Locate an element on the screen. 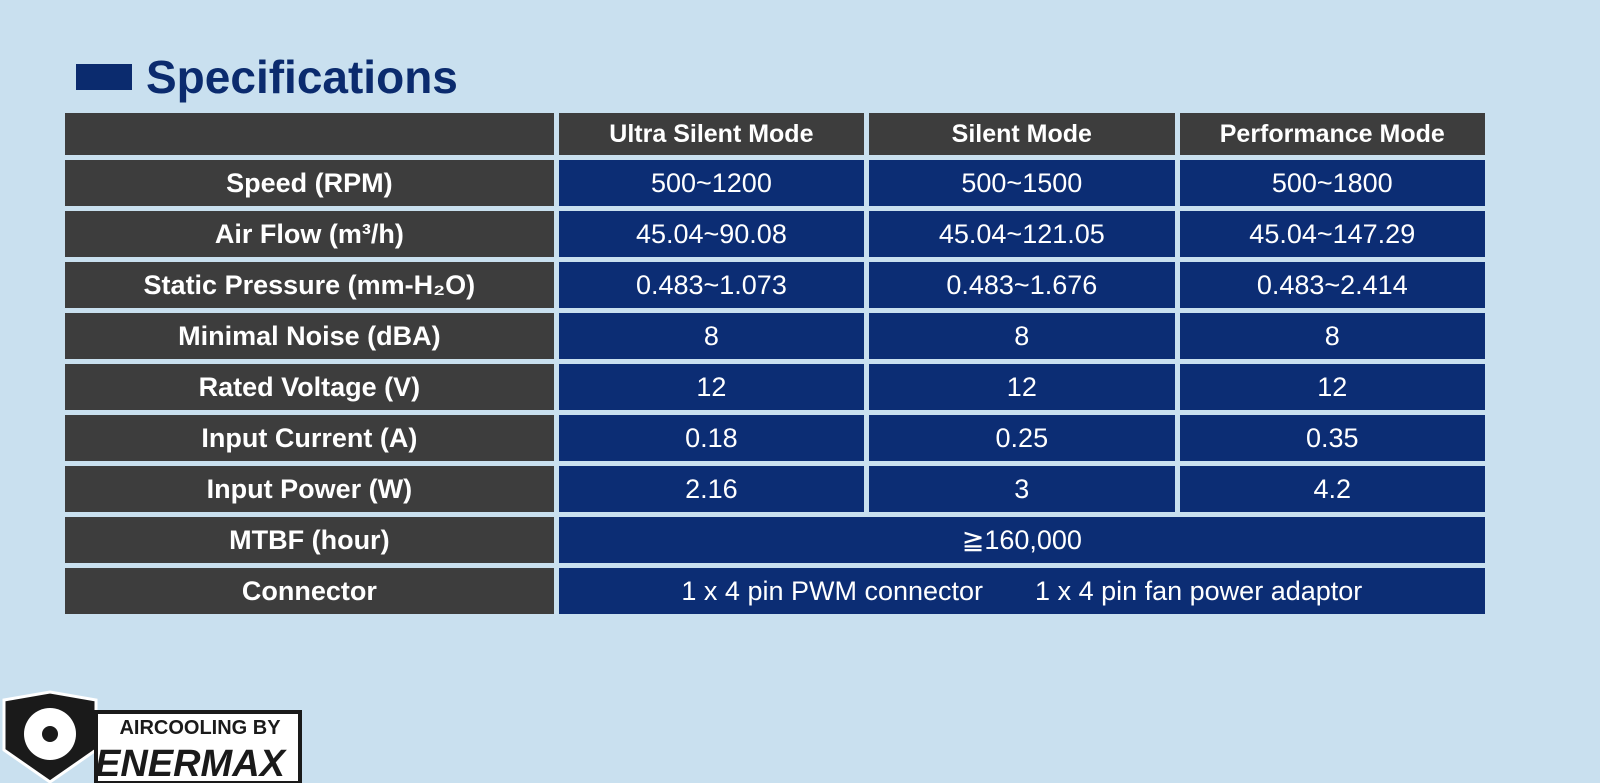  column-header: Performance Mode is located at coordinates (1332, 134).